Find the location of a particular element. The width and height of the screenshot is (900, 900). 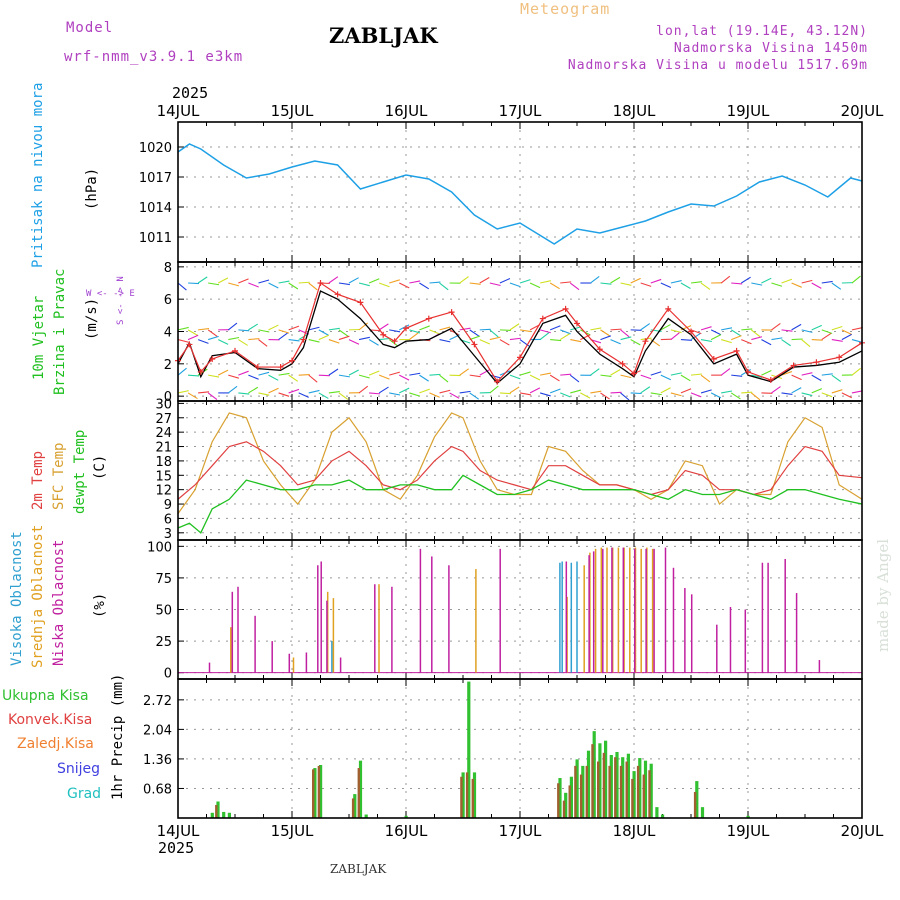

y-tick-label: 4 is located at coordinates (168, 333).